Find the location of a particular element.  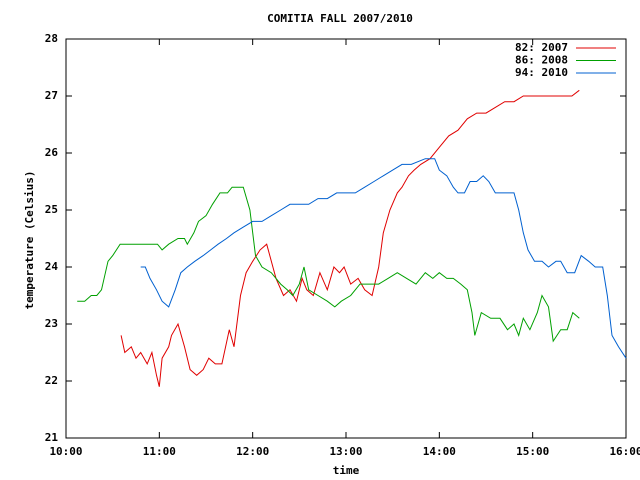

x-tick-label: 10:00 is located at coordinates (65, 451).